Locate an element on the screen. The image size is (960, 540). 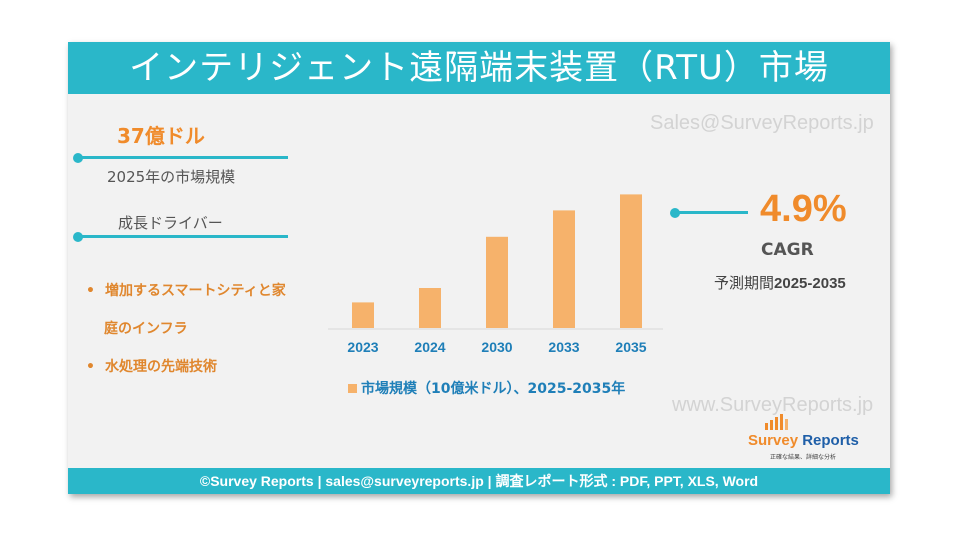
drivers-title: 成長ドライバー is located at coordinates (170, 223).